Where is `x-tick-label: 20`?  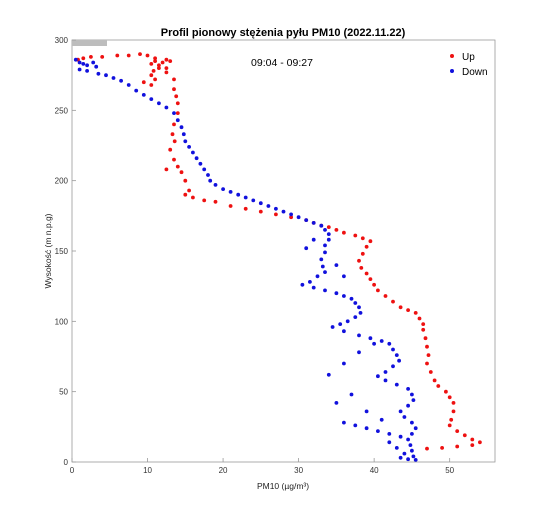
x-tick-label: 20 is located at coordinates (223, 470).